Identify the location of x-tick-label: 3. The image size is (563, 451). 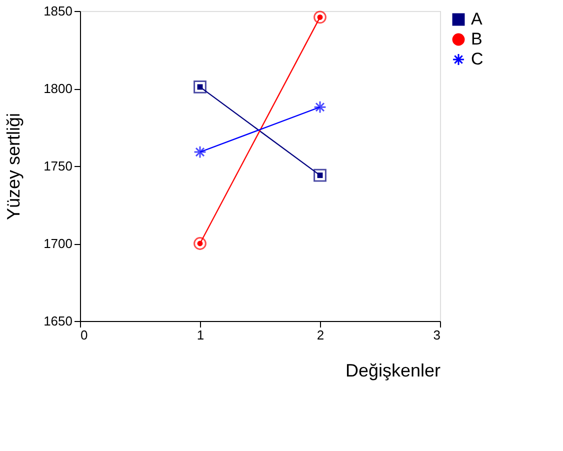
(436, 335).